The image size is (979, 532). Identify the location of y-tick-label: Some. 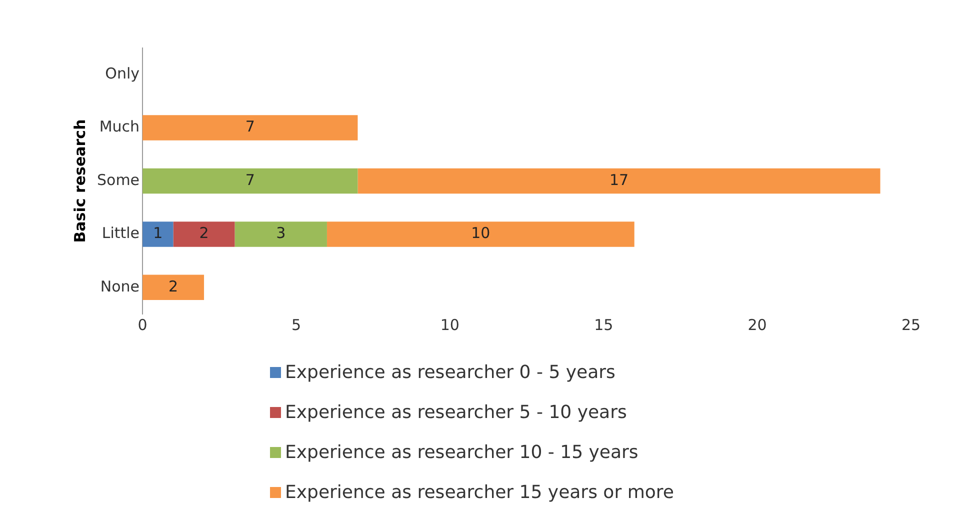
(118, 179).